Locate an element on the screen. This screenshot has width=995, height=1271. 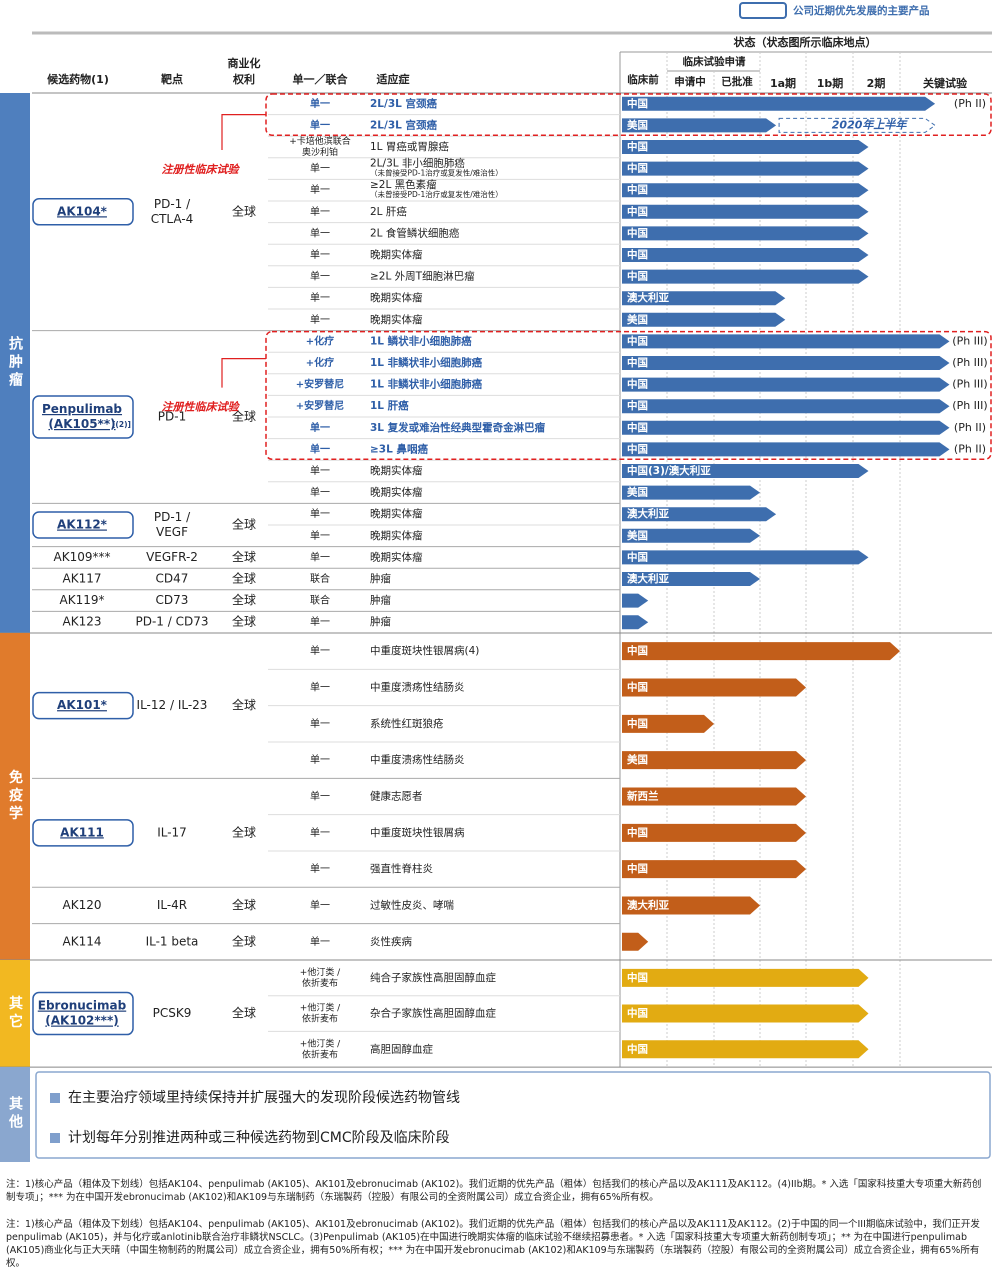
planned-bar is located at coordinates (857, 125).